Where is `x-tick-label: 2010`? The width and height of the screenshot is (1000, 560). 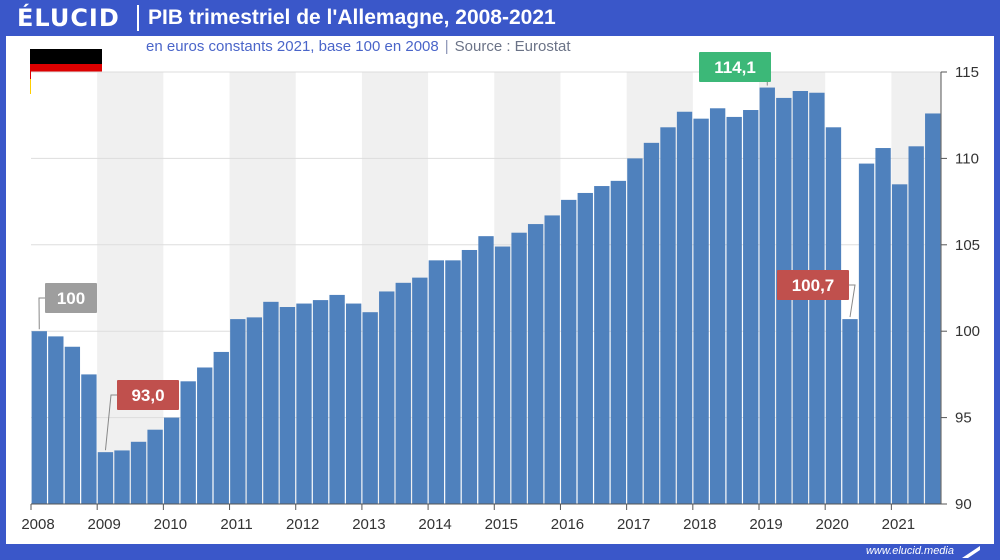 x-tick-label: 2010 is located at coordinates (170, 524).